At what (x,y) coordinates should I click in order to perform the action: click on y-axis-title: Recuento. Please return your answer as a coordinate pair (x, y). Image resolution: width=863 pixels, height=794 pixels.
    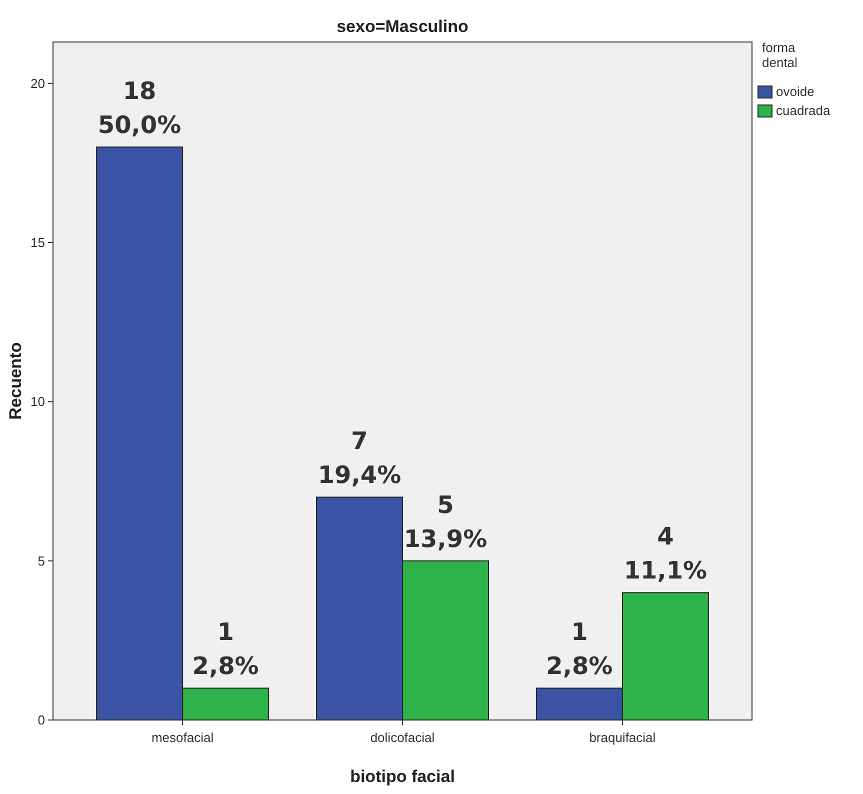
    Looking at the image, I should click on (15, 381).